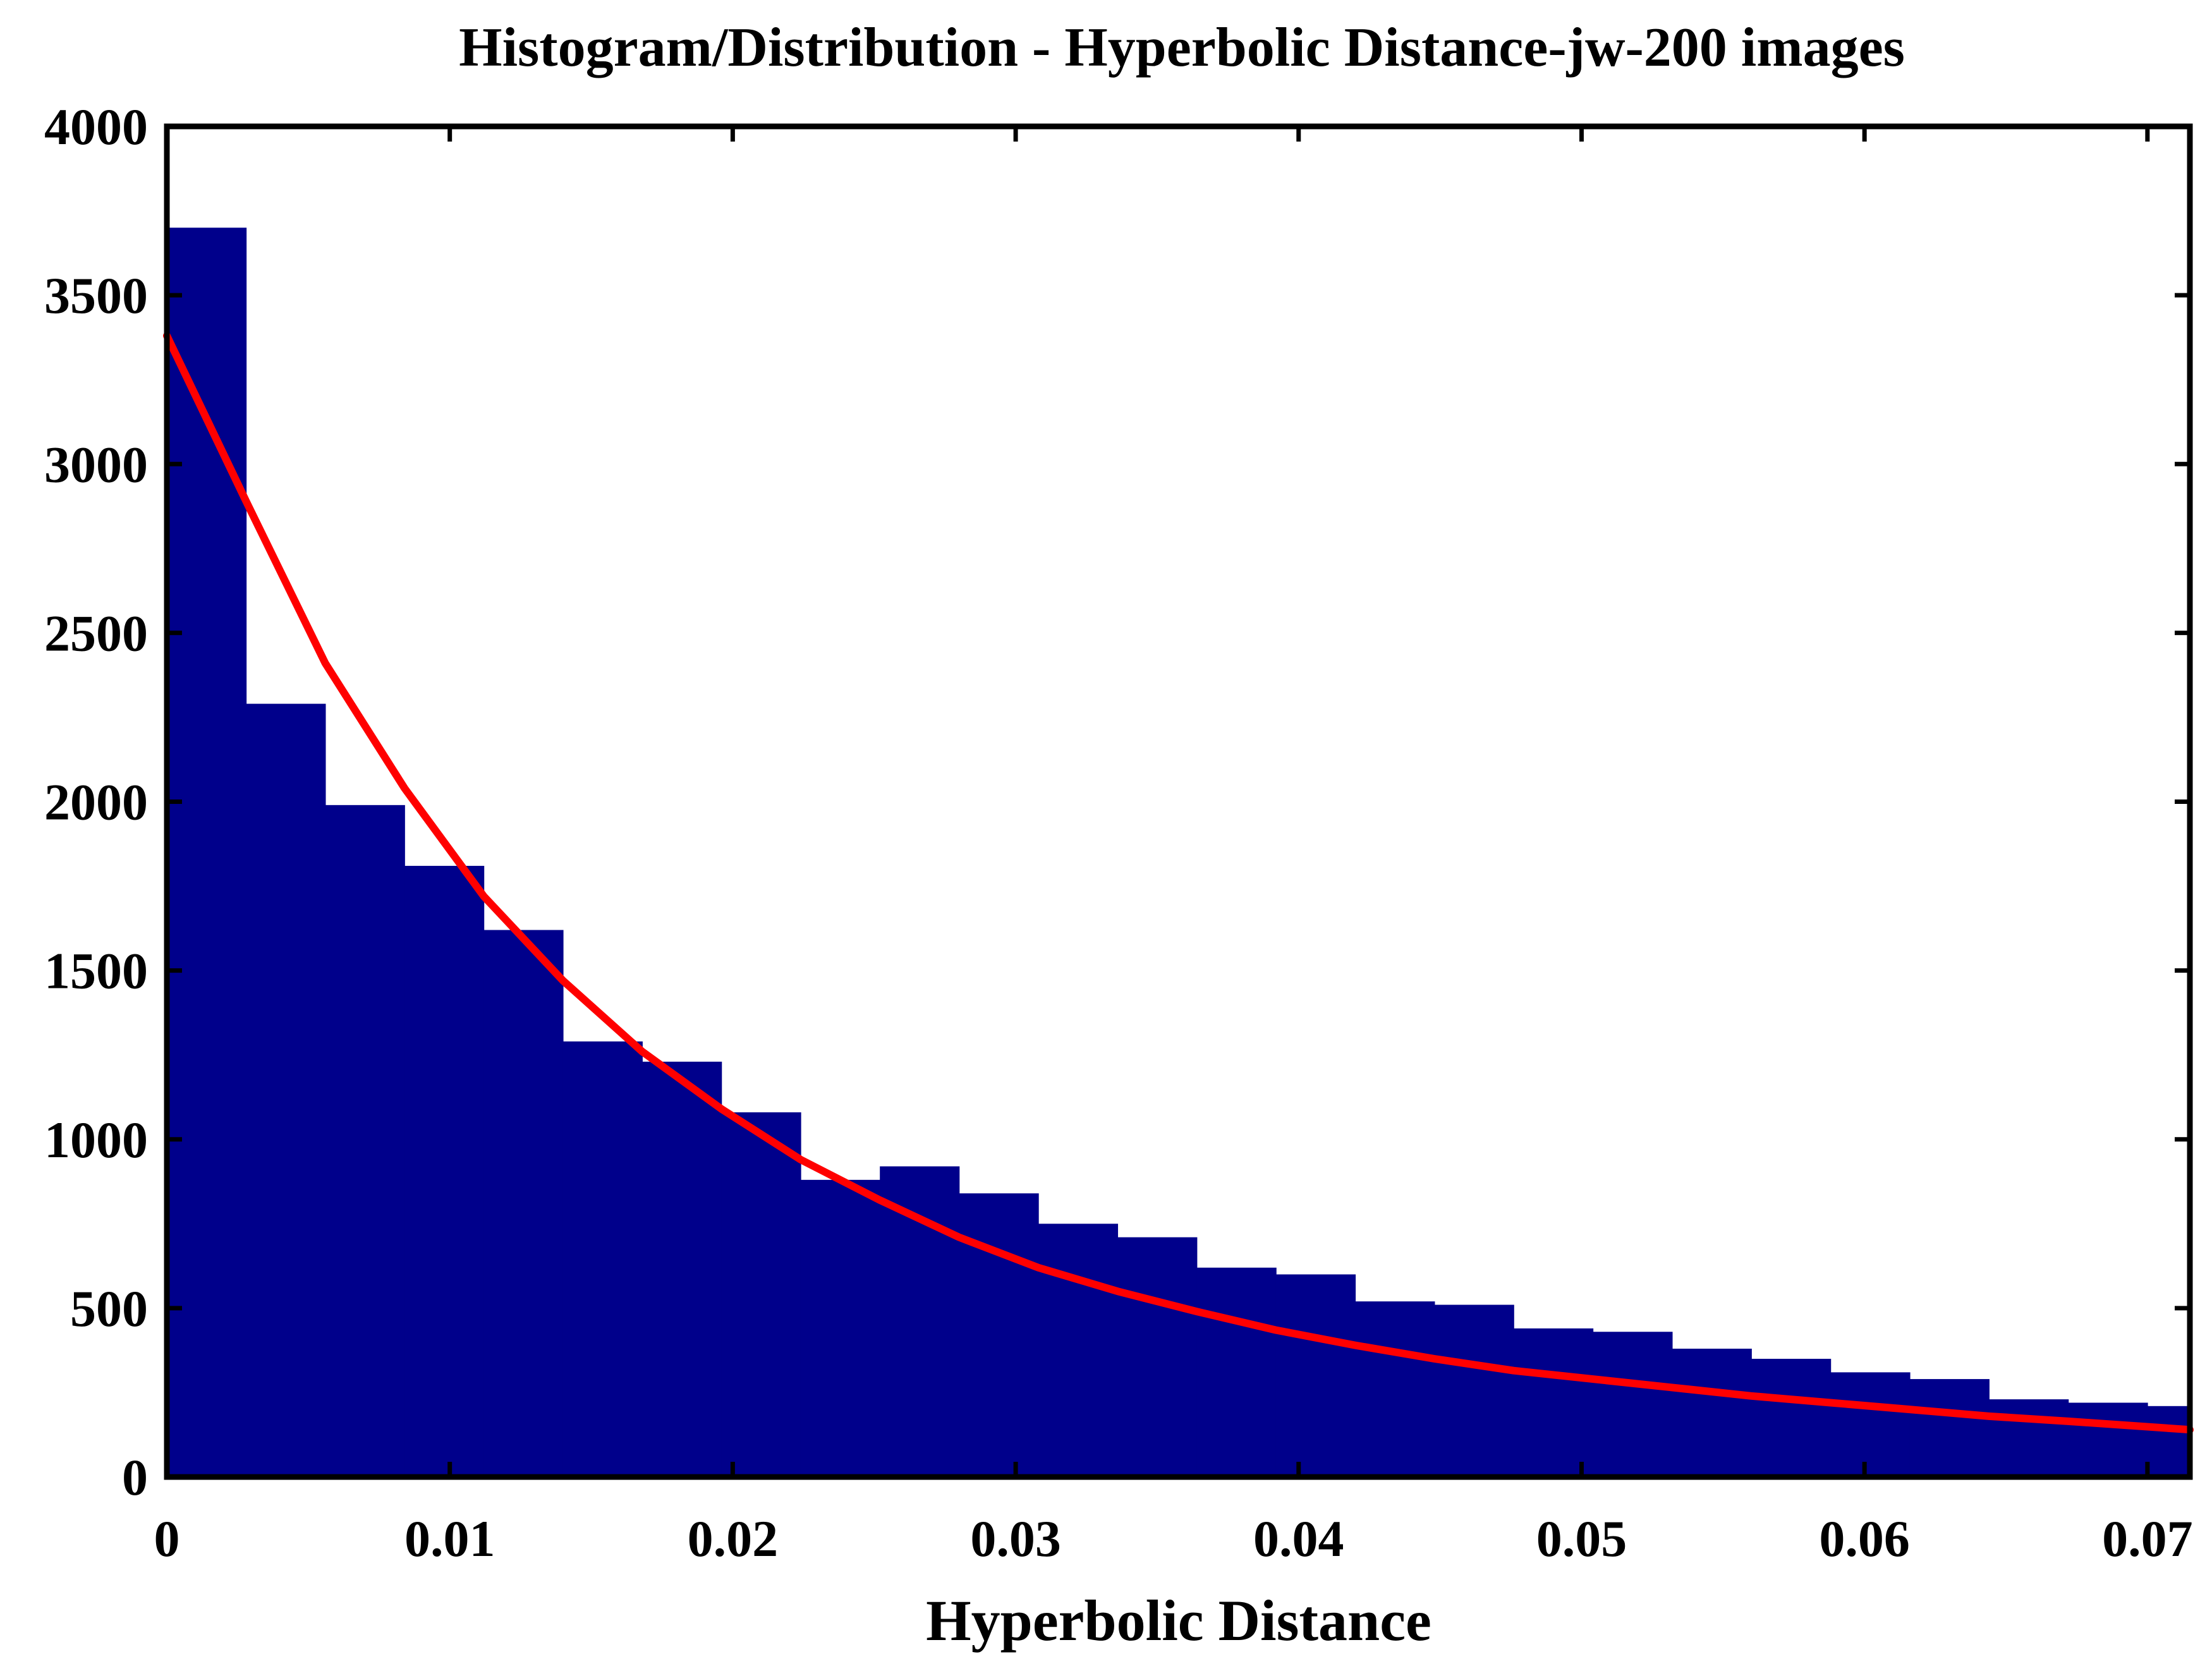 This screenshot has height=1659, width=2212. I want to click on x-tick-label: 0.07, so click(2147, 1538).